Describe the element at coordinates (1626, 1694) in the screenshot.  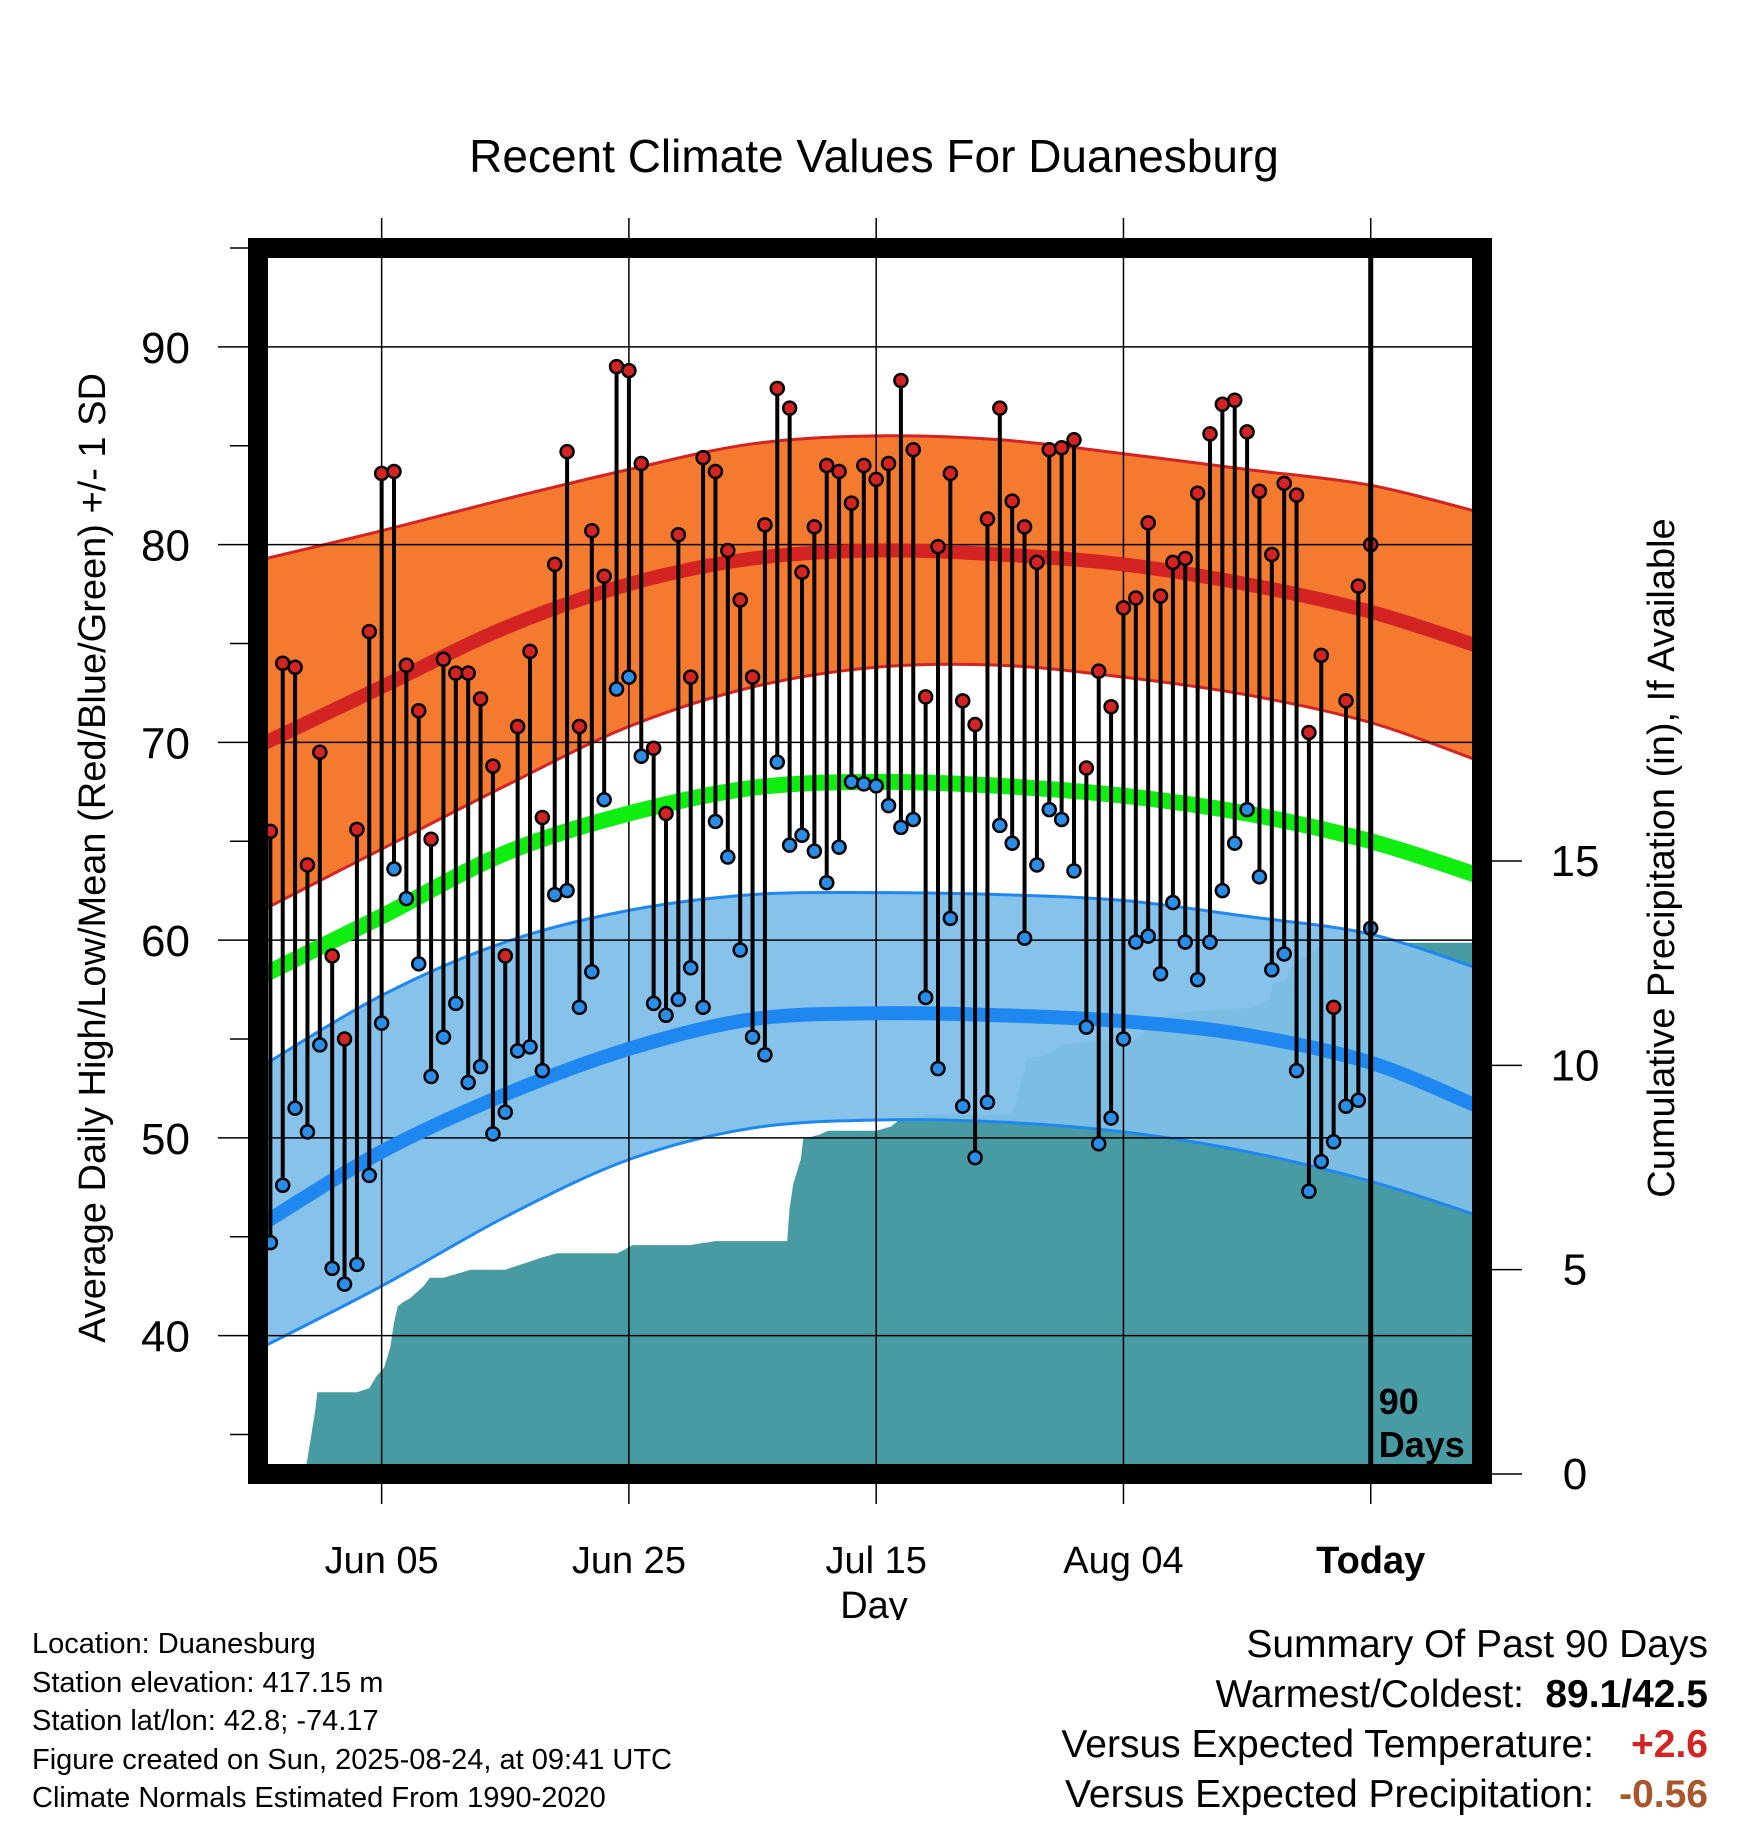
I see `warm-cold-value: 89.1/42.5` at that location.